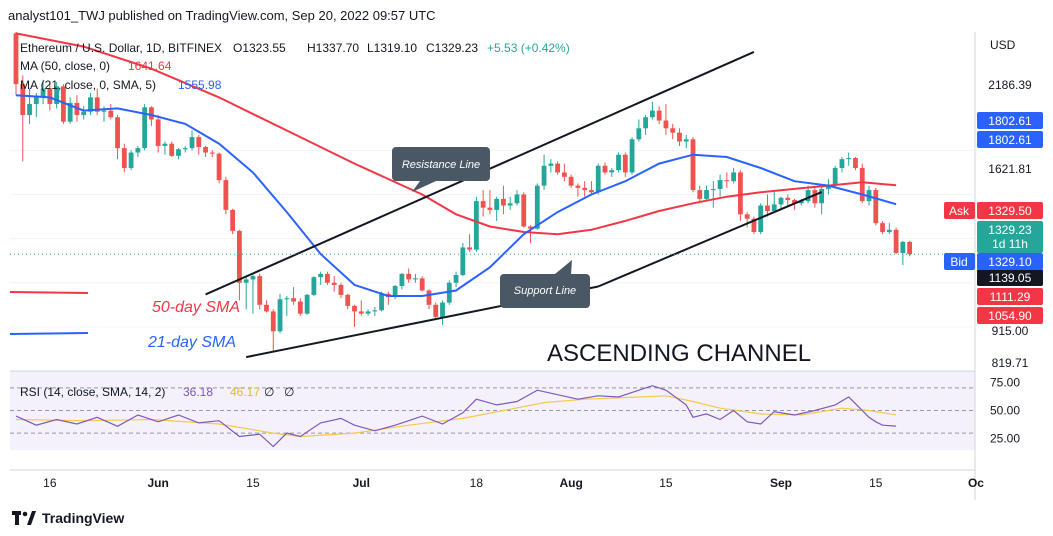 Image resolution: width=1053 pixels, height=536 pixels. Describe the element at coordinates (710, 239) in the screenshot. I see `channel-lower-extension-line` at that location.